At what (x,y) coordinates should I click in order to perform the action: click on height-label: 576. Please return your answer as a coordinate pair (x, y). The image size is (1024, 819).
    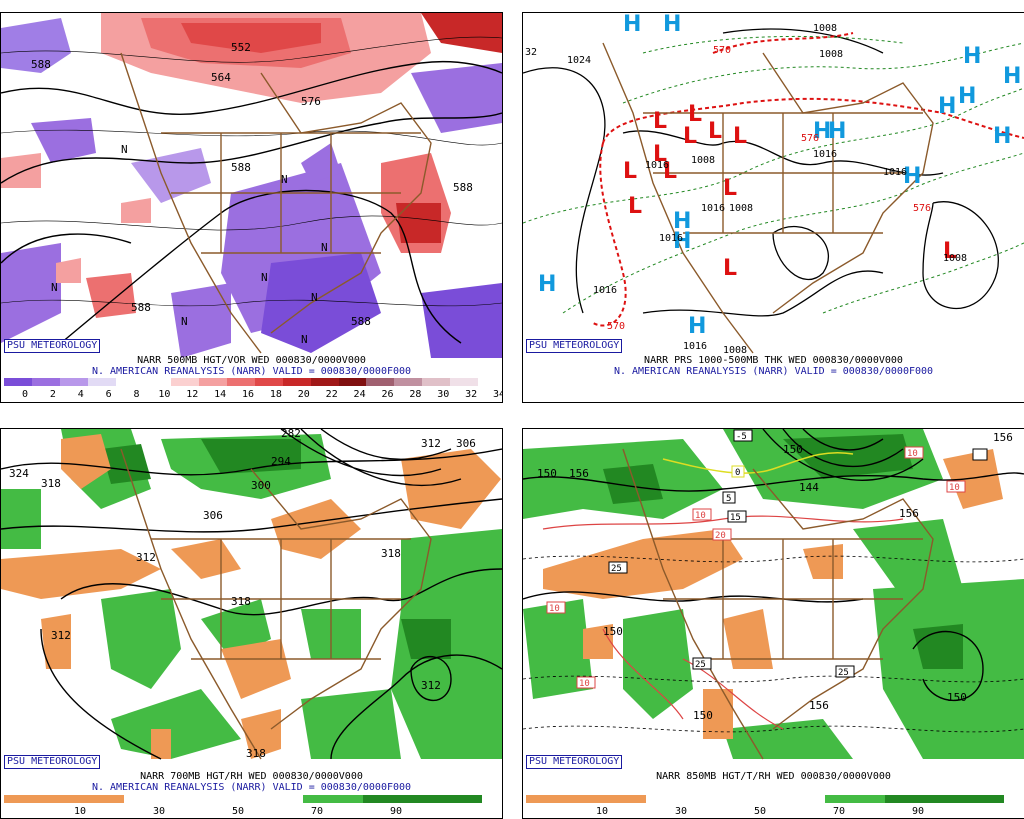
    Looking at the image, I should click on (311, 101).